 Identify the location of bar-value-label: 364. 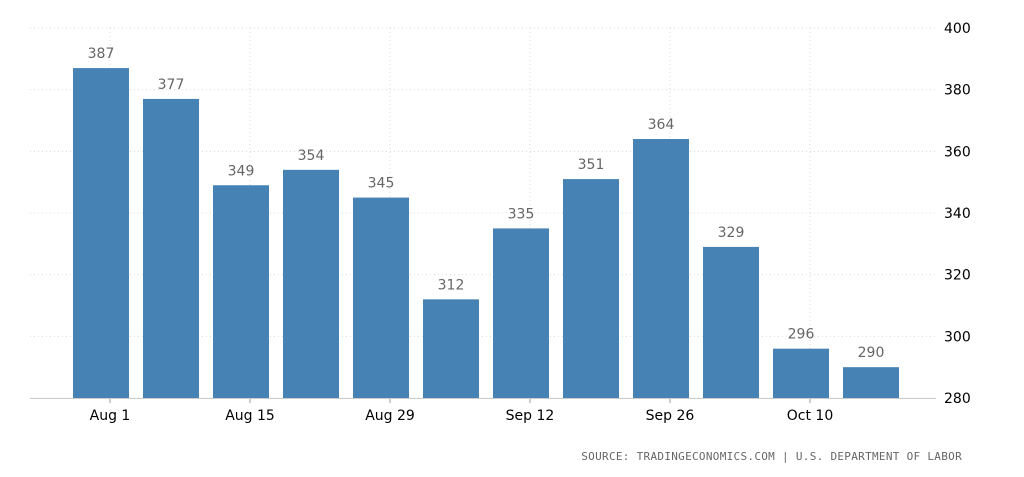
(661, 125).